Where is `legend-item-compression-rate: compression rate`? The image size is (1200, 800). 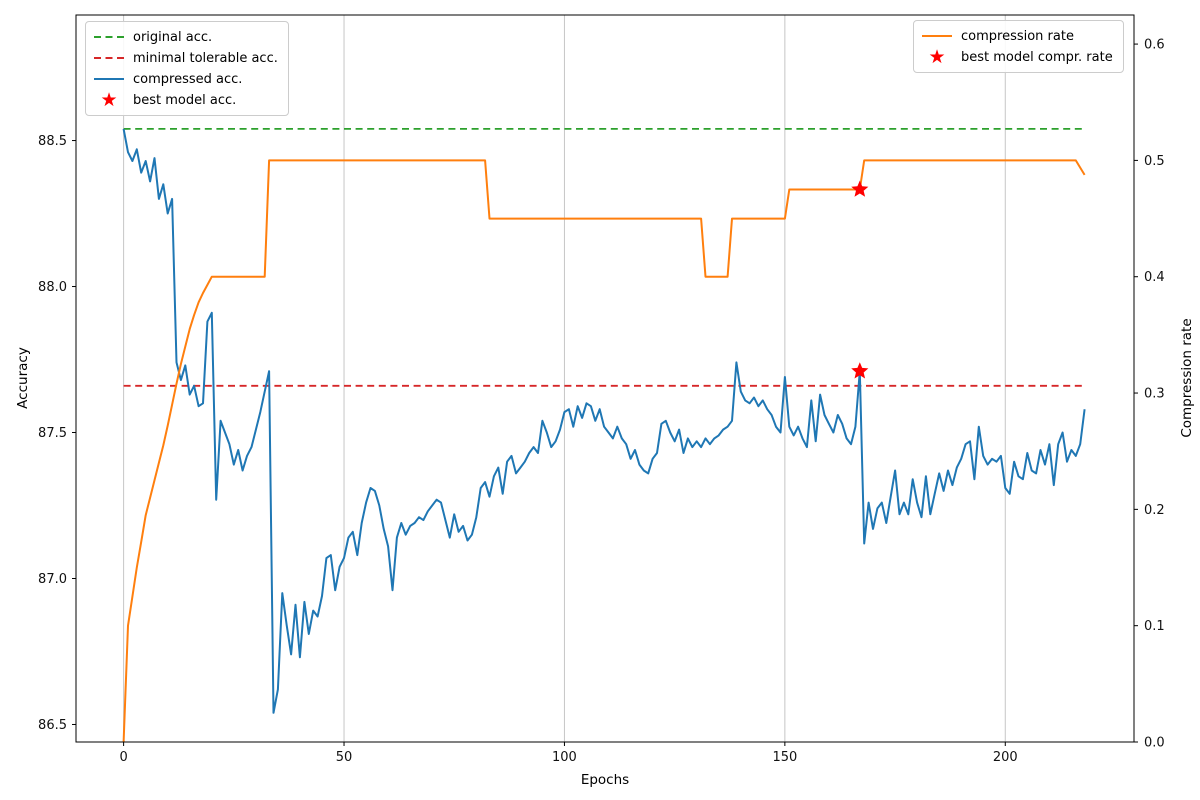 legend-item-compression-rate: compression rate is located at coordinates (1017, 36).